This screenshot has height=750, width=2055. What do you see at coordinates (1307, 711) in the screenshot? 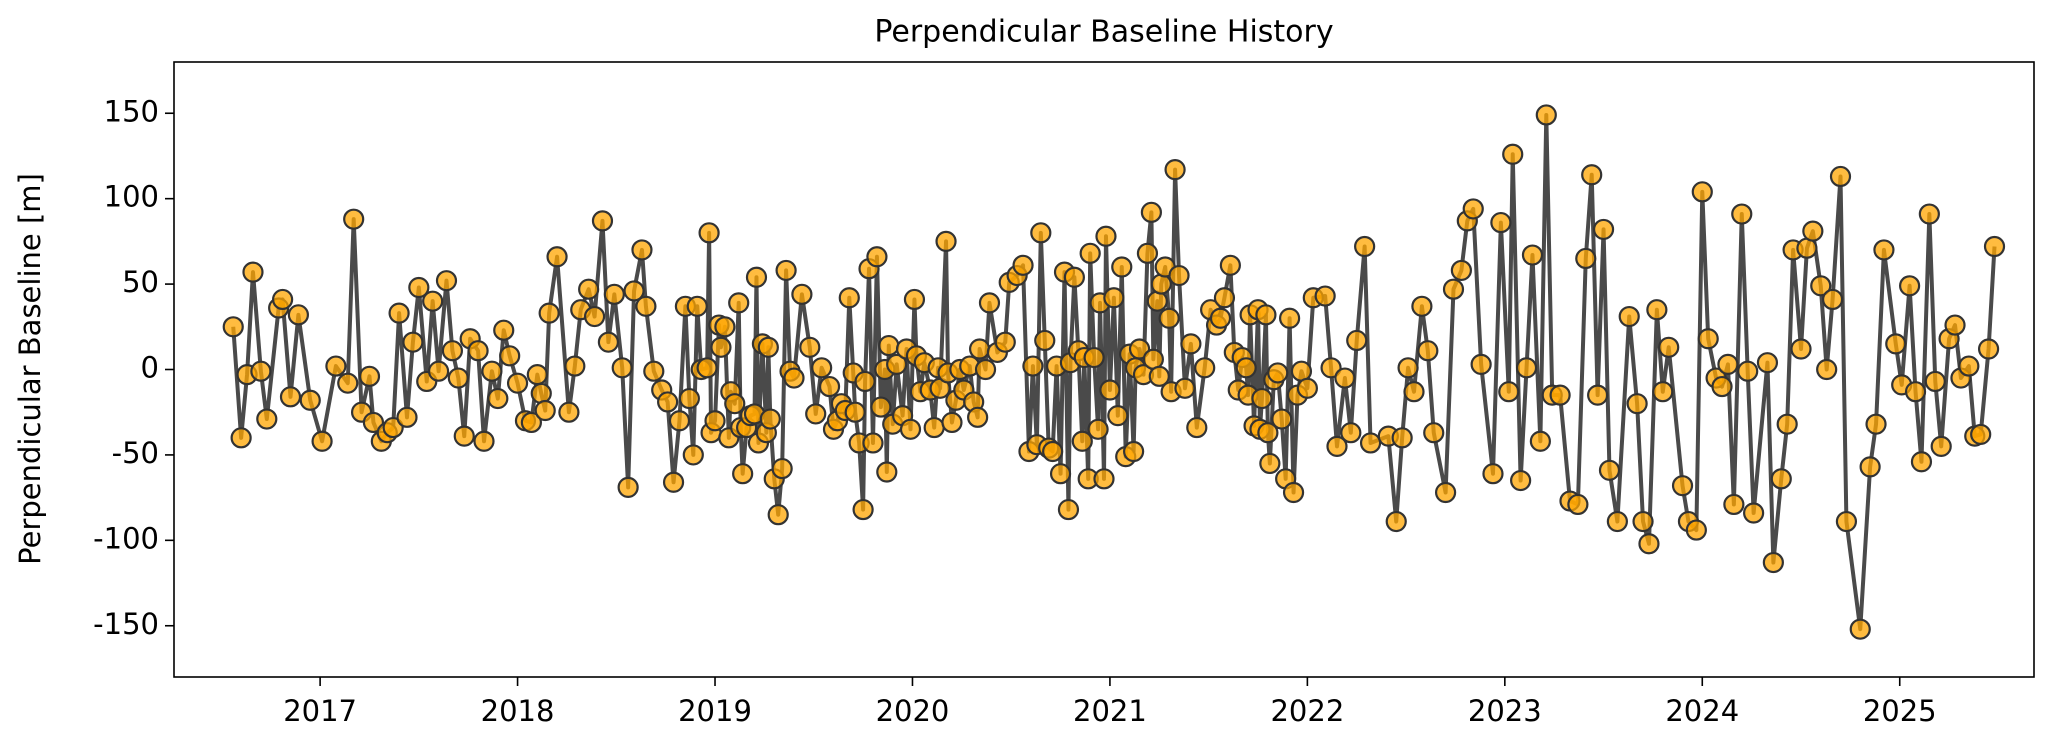
I see `x-tick-label: 2022` at bounding box center [1307, 711].